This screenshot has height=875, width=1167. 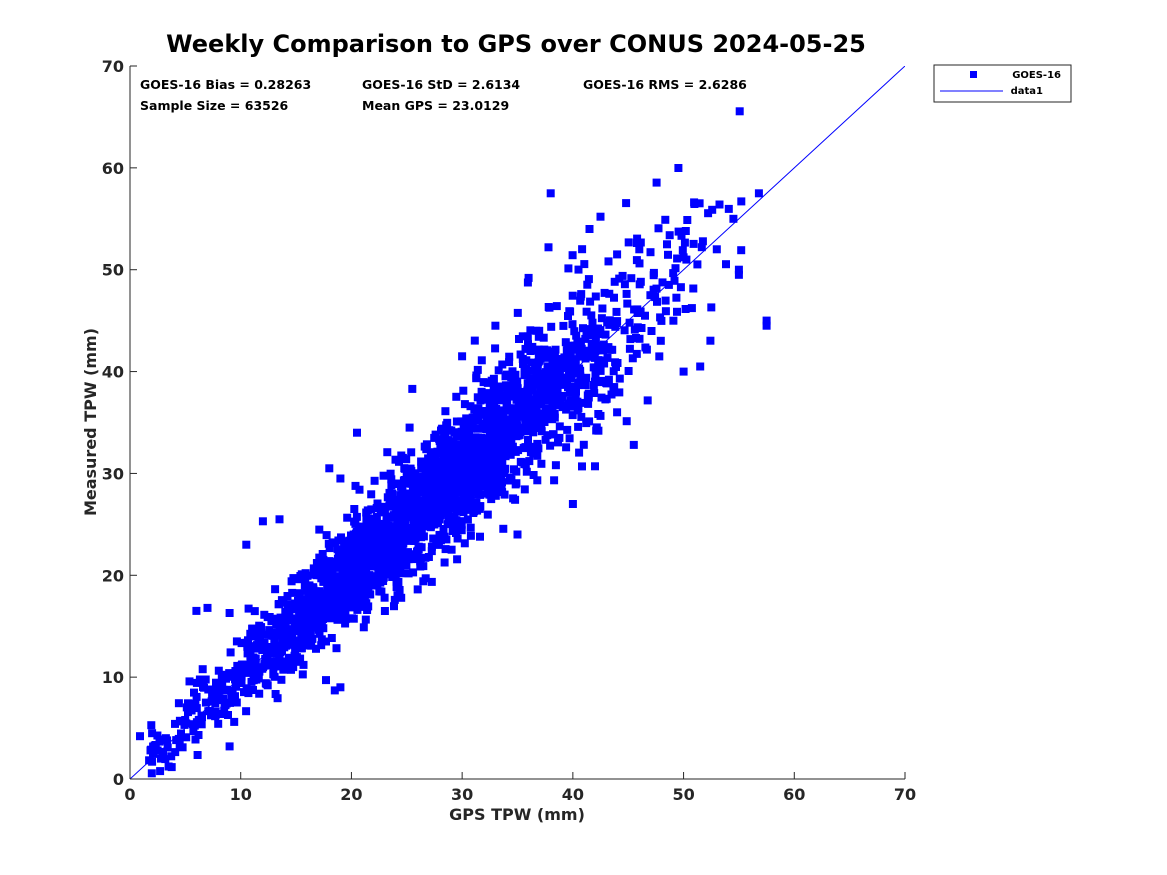 I want to click on stat-rms: GOES-16 RMS = 2.6286, so click(x=665, y=84).